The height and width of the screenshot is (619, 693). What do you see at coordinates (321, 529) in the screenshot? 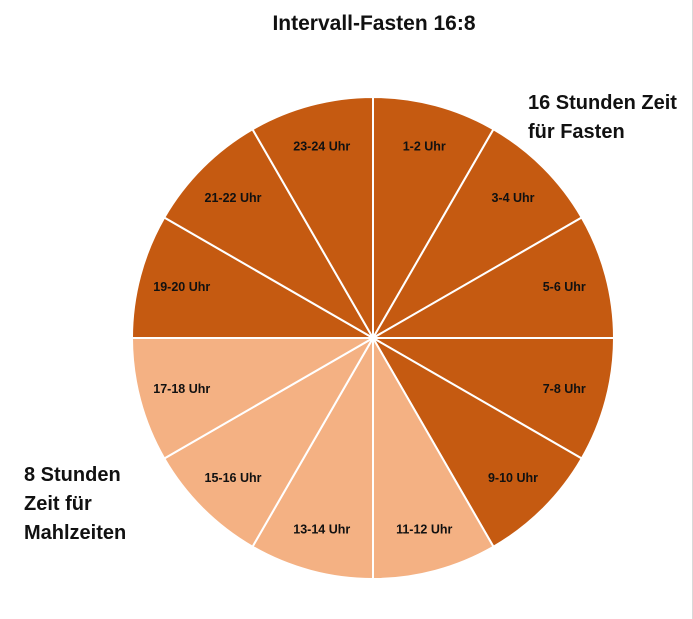
I see `slice-label-7: 13-14 Uhr` at bounding box center [321, 529].